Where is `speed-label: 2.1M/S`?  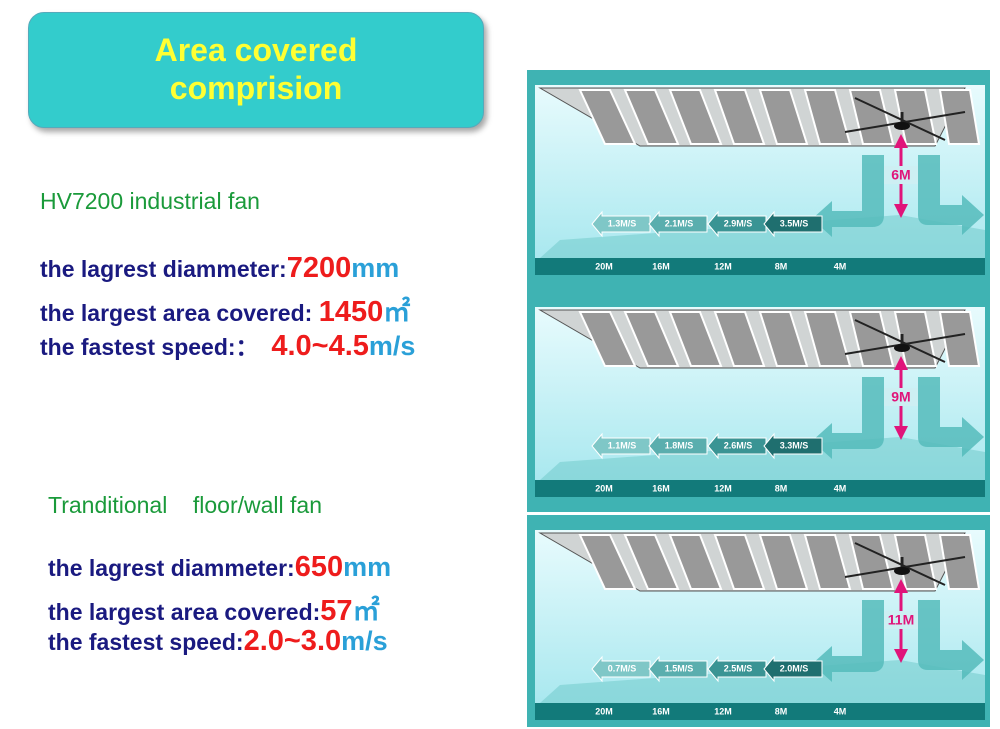 speed-label: 2.1M/S is located at coordinates (679, 223).